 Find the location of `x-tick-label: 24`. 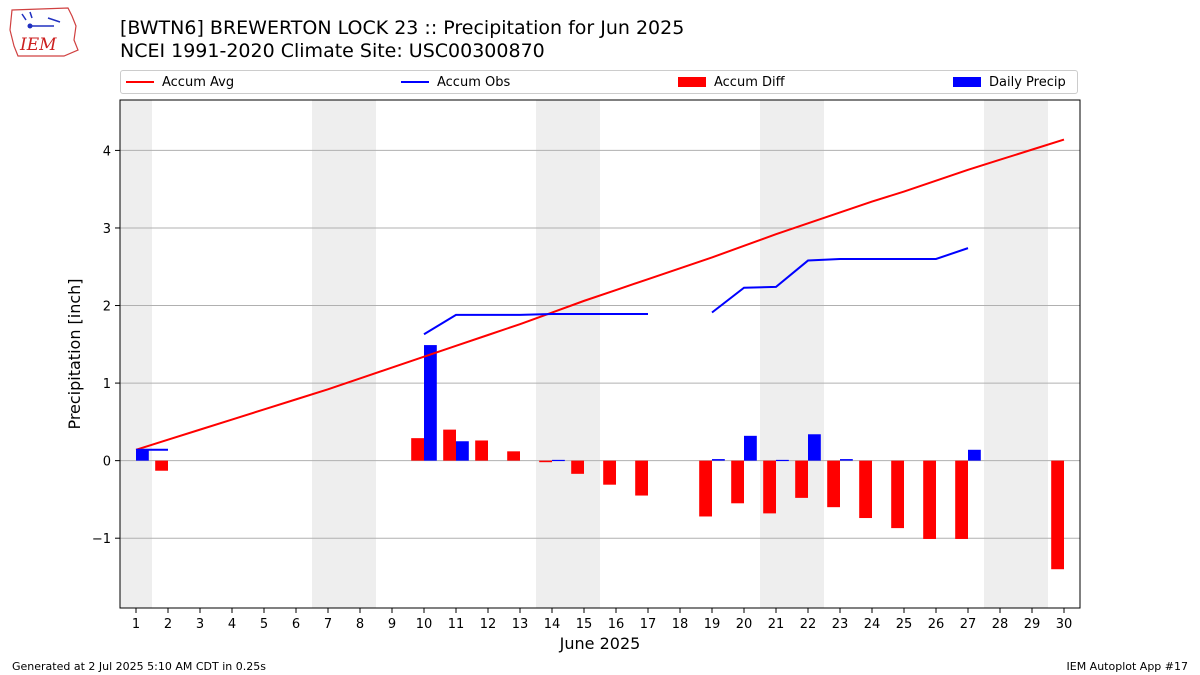

x-tick-label: 24 is located at coordinates (872, 624).